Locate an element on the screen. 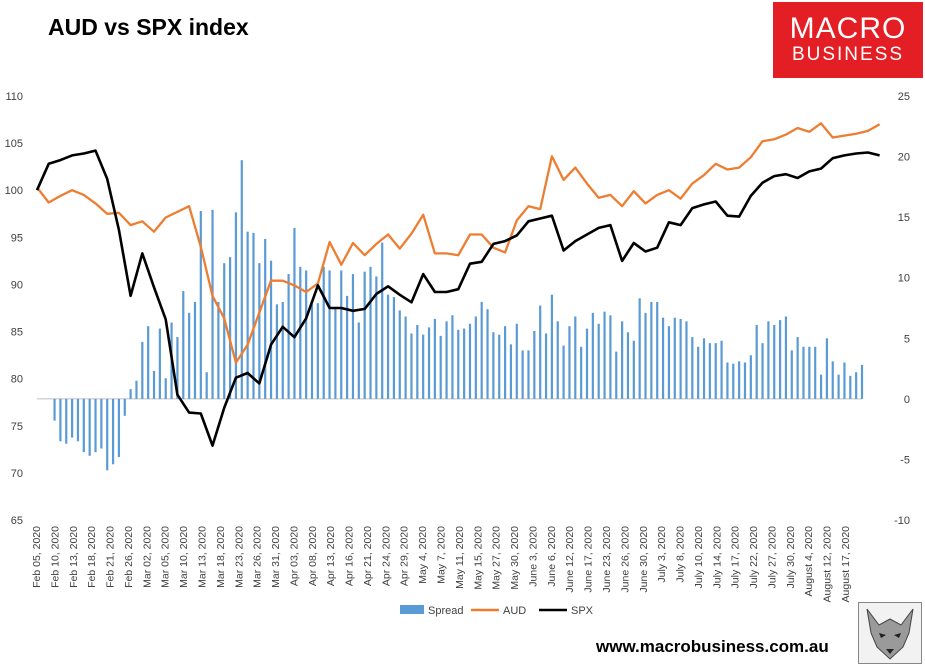 Image resolution: width=925 pixels, height=668 pixels. x-axis-tick-label: June 3, 2020 is located at coordinates (533, 556).